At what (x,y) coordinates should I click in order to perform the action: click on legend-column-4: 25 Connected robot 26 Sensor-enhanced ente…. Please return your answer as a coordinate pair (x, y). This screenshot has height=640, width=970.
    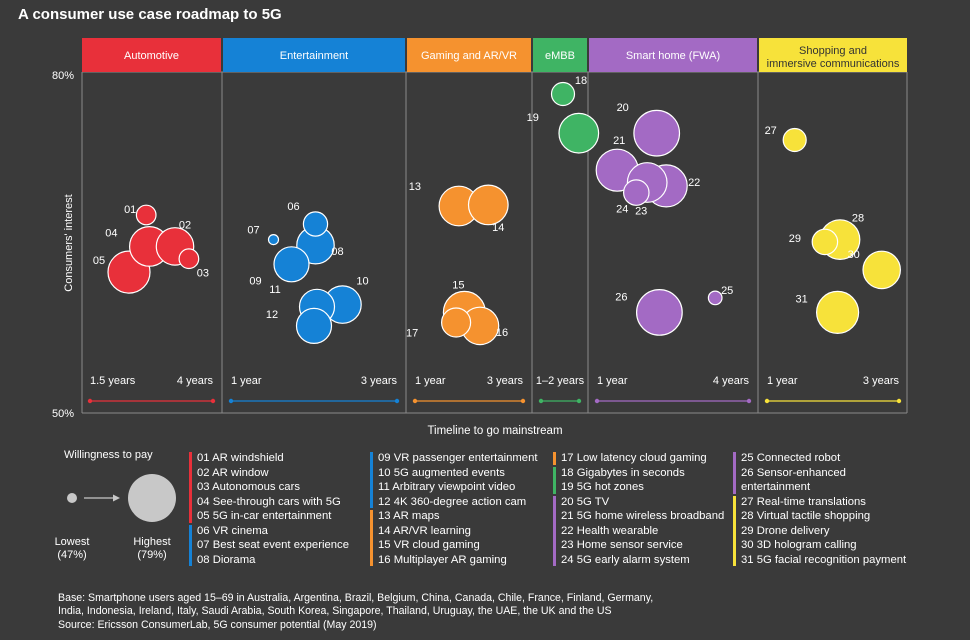
    Looking at the image, I should click on (819, 509).